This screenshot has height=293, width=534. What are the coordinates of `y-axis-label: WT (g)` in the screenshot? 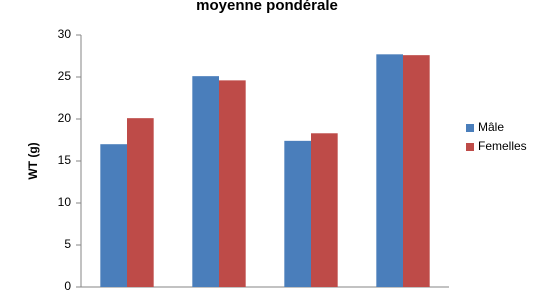 It's located at (33, 160).